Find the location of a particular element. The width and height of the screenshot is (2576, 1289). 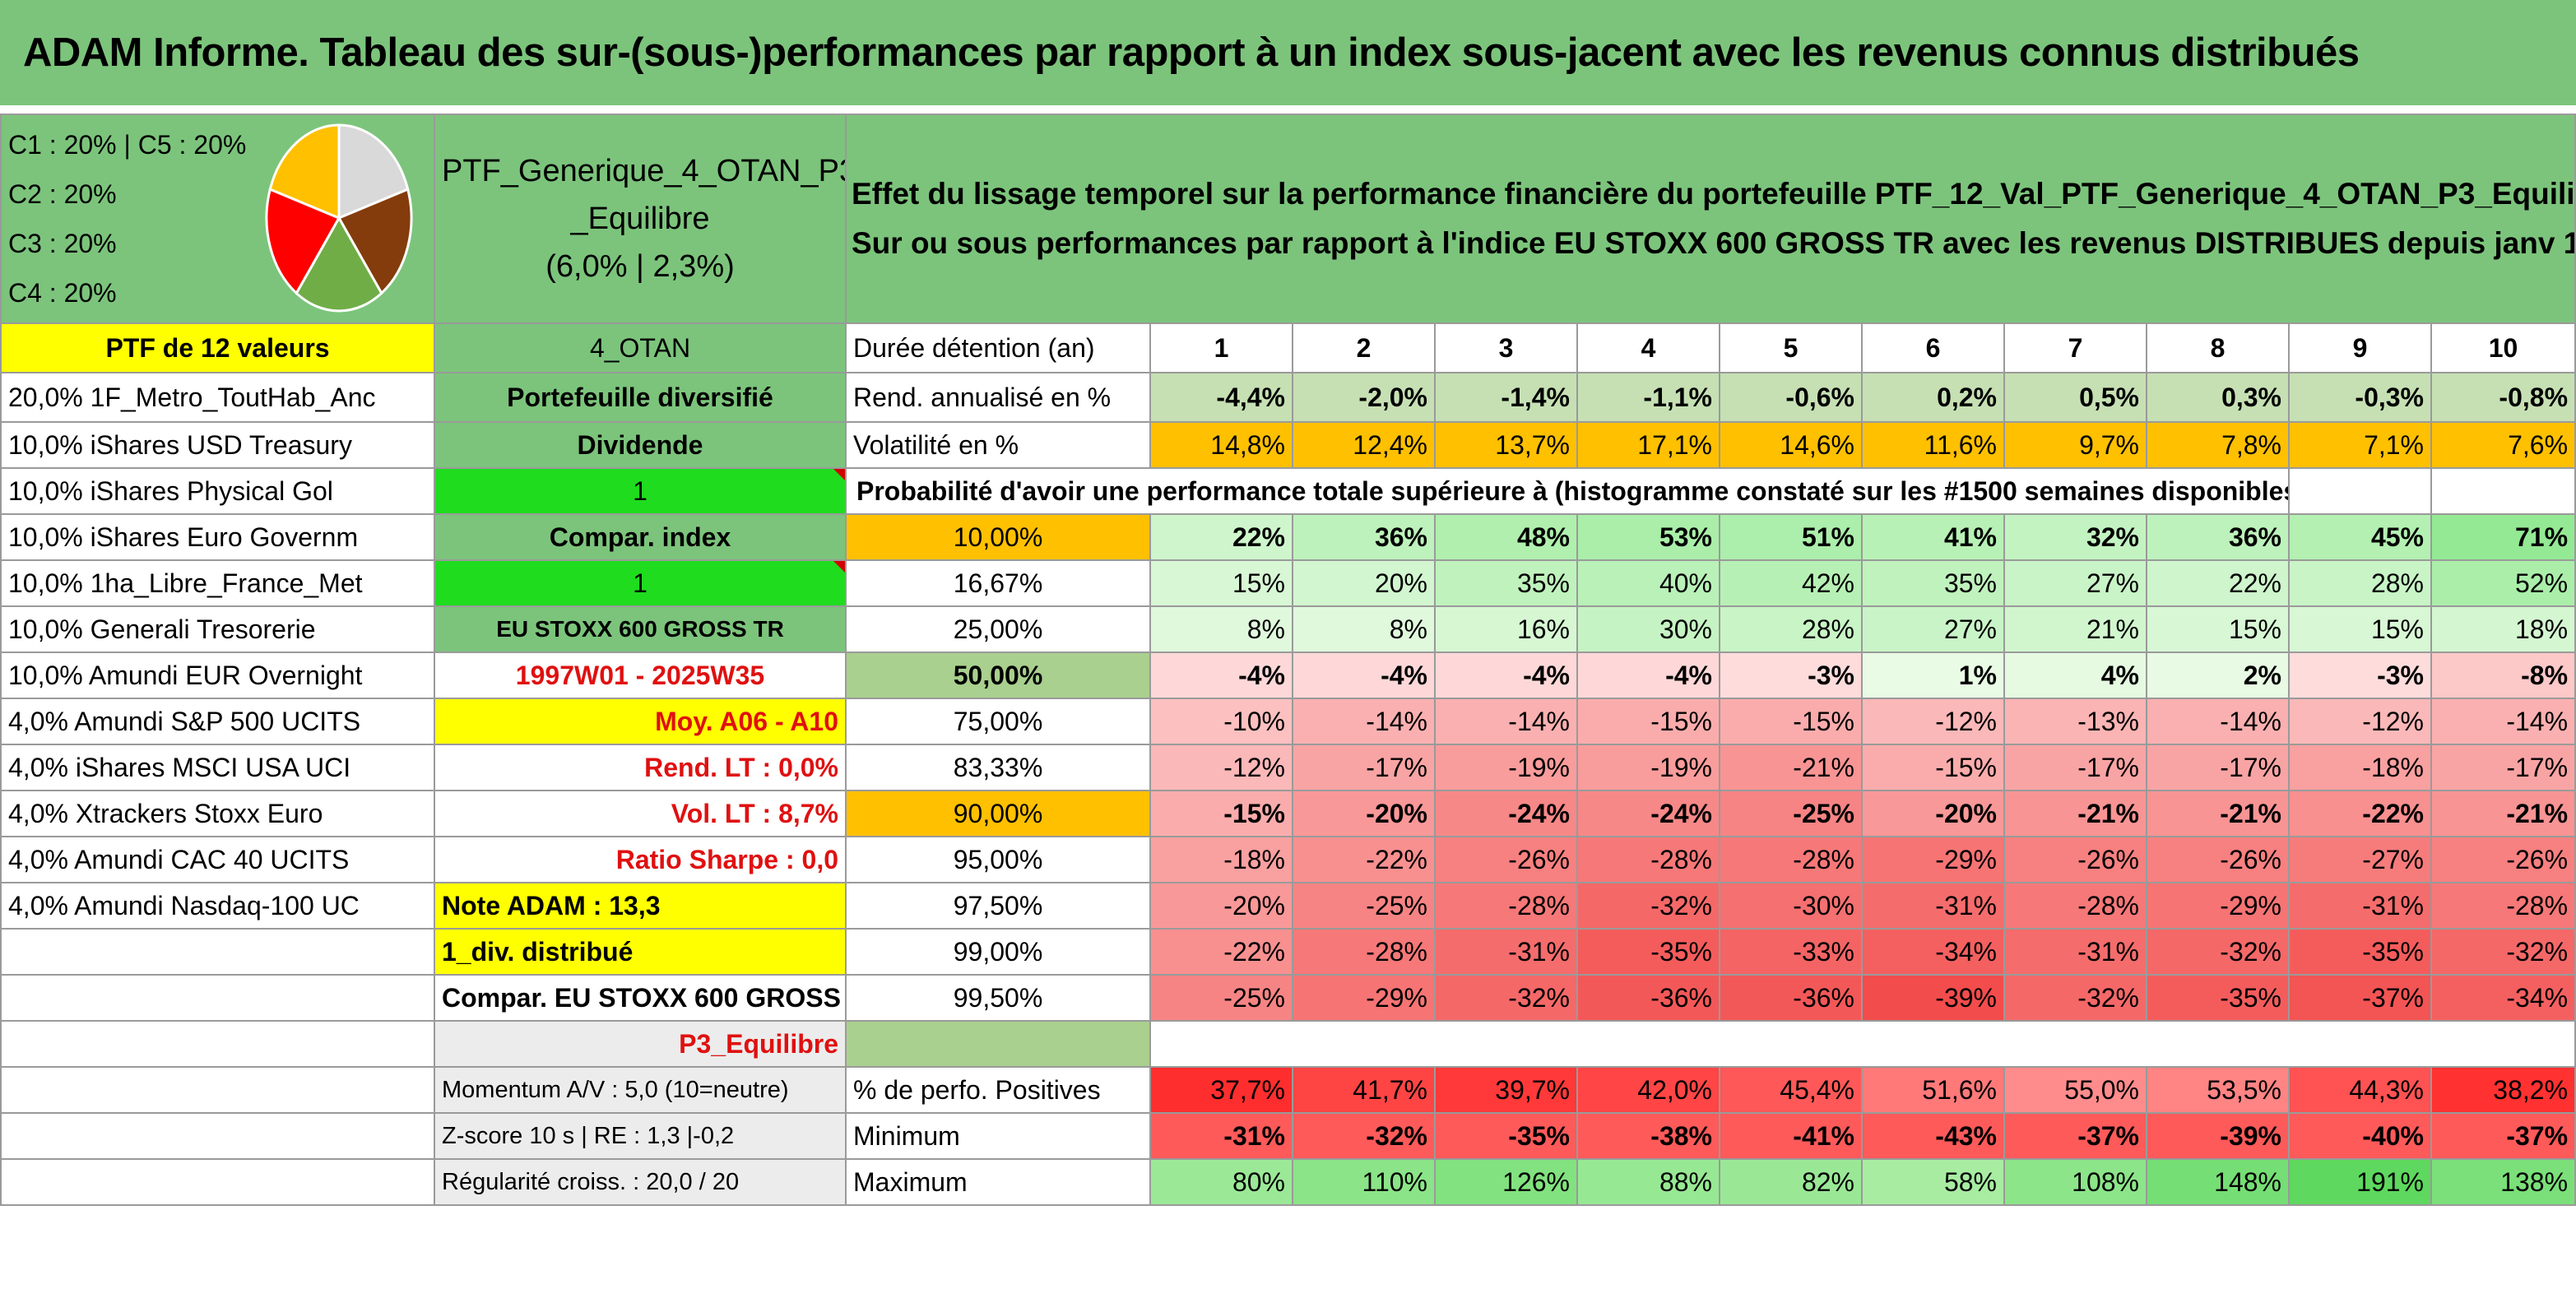

portfolio-name-line1: PTF_Generique_4_OTAN_P3 is located at coordinates (644, 171).